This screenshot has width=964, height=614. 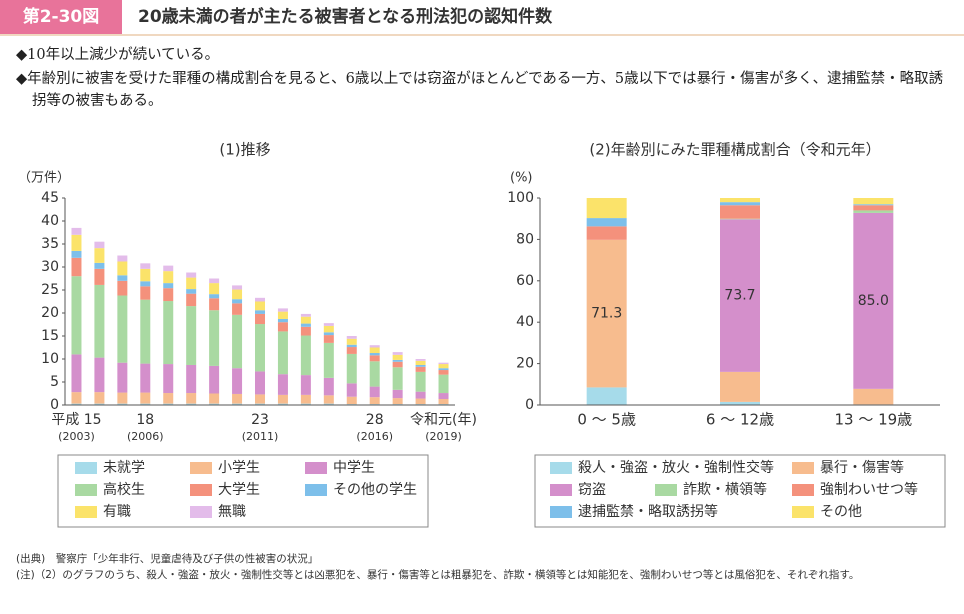 What do you see at coordinates (232, 512) in the screenshot?
I see `legend-label: 無職` at bounding box center [232, 512].